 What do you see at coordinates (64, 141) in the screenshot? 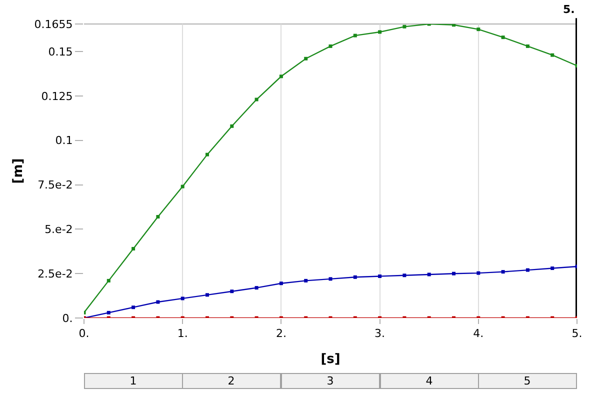
I see `y-tick-label: 0.1` at bounding box center [64, 141].